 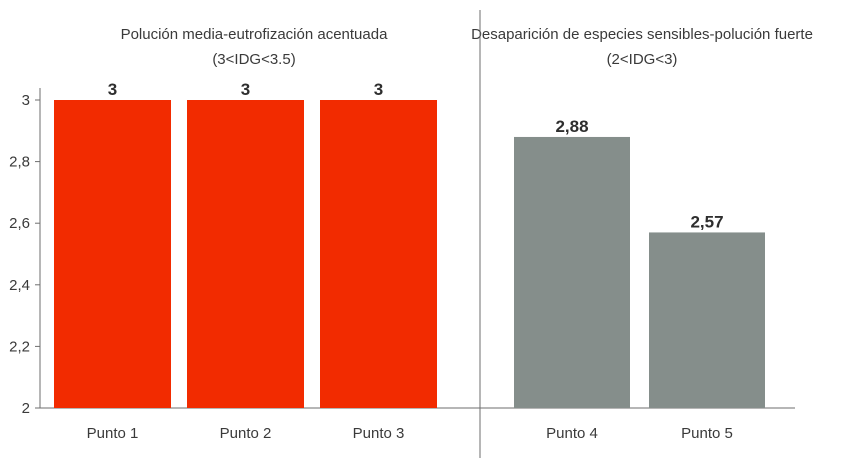 I want to click on x-tick-label: Punto 1, so click(x=113, y=433).